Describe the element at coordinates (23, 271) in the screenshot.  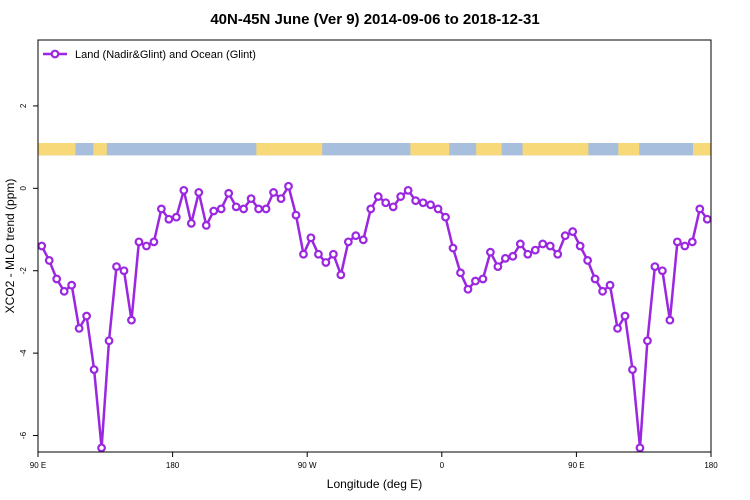
I see `y-tick-label: -2` at that location.